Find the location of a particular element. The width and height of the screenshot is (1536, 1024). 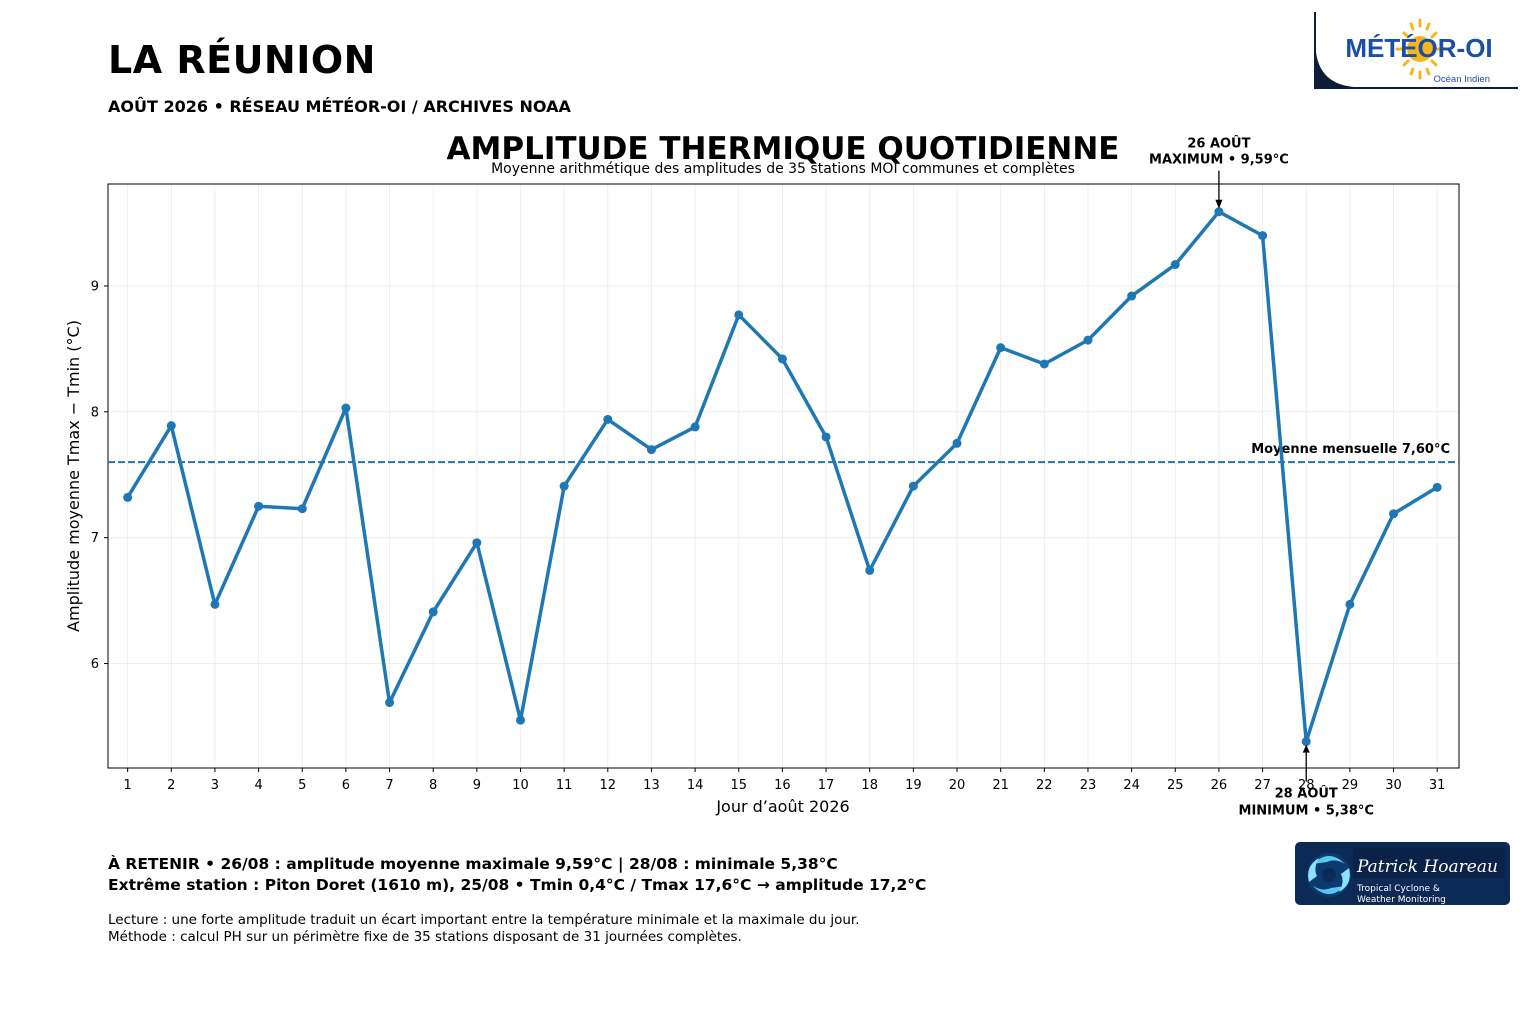

x-tick-label: 28 is located at coordinates (1306, 785).